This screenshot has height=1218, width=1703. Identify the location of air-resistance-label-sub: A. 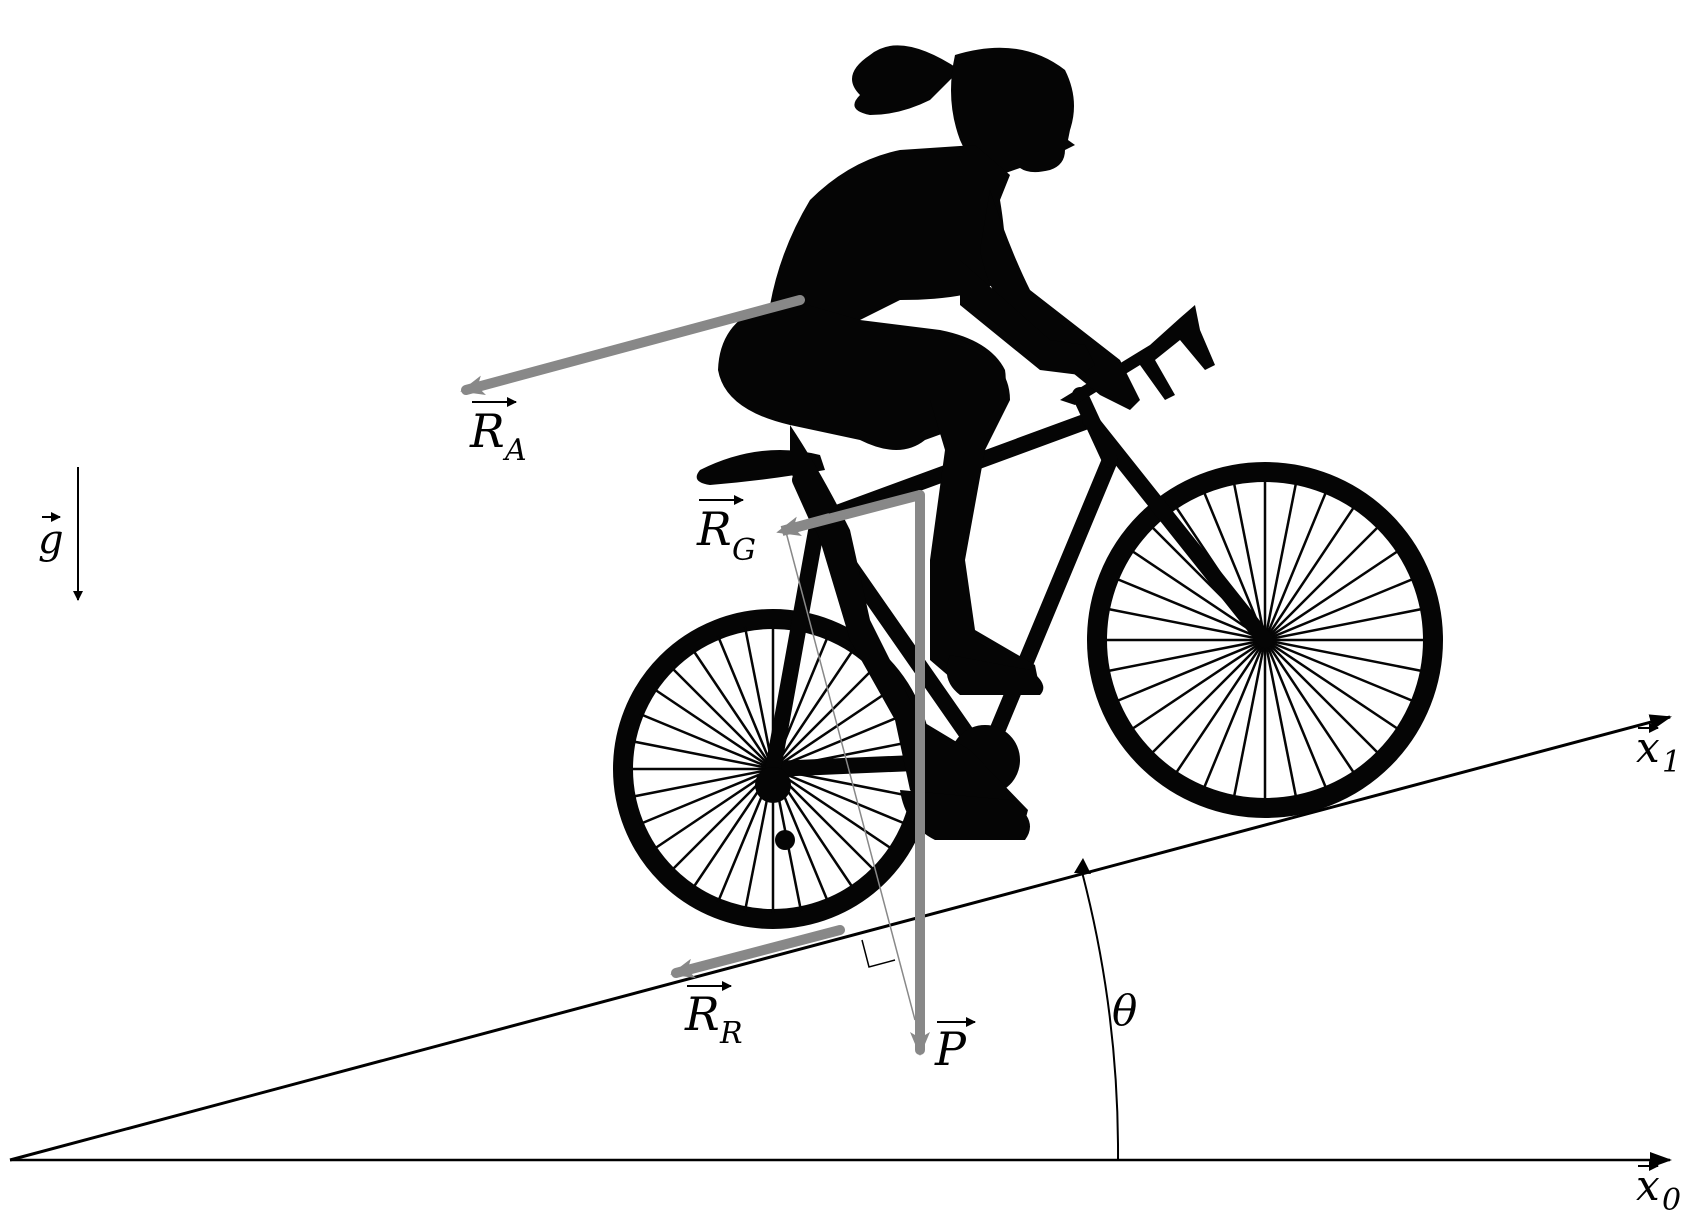
(514, 450).